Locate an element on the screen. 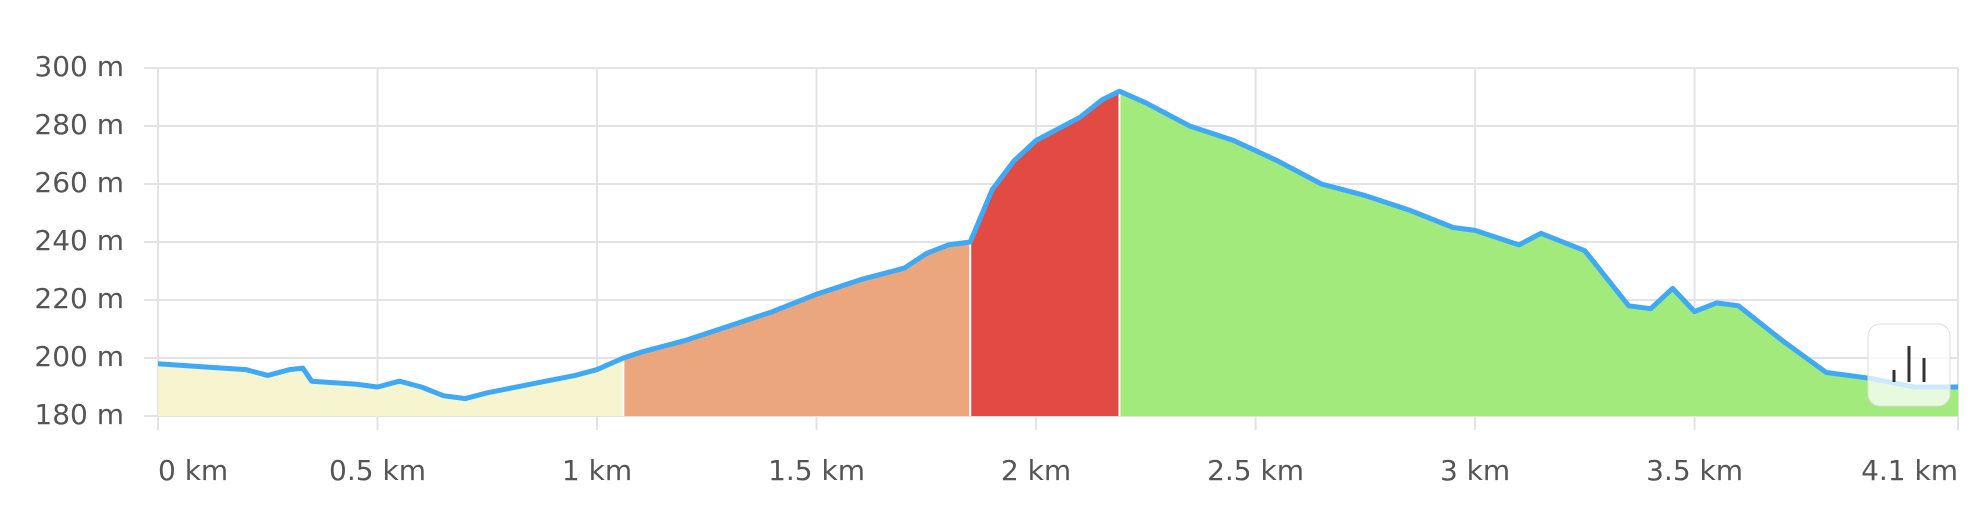  chart-button is located at coordinates (1909, 365).